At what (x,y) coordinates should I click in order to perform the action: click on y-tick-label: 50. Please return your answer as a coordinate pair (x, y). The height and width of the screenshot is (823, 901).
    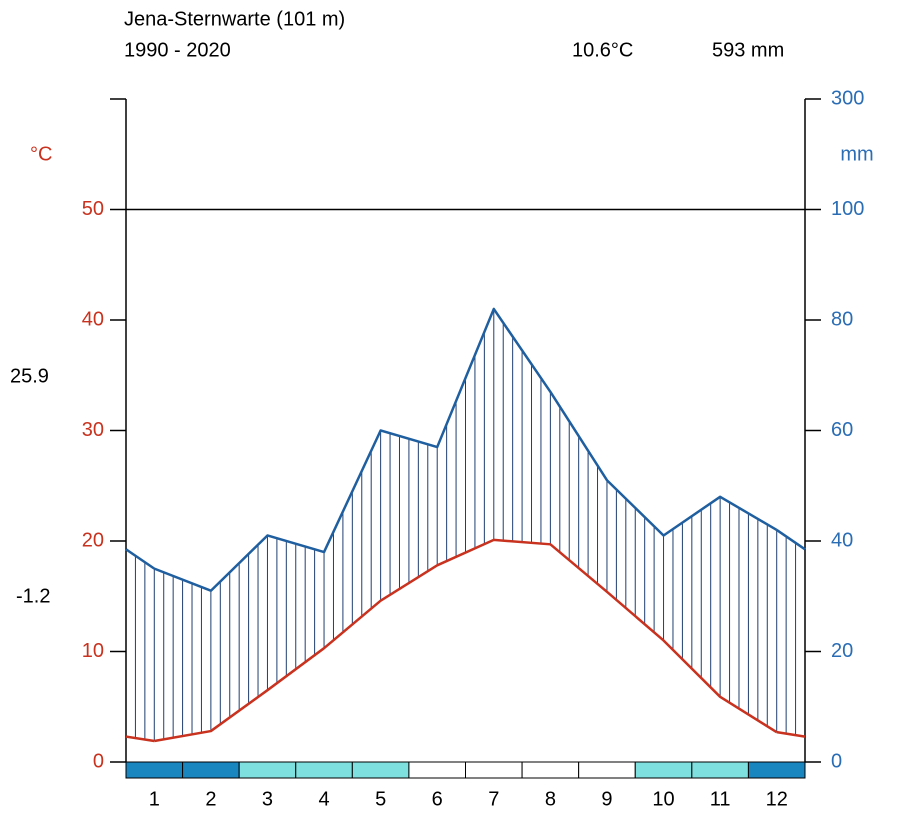
    Looking at the image, I should click on (93, 209).